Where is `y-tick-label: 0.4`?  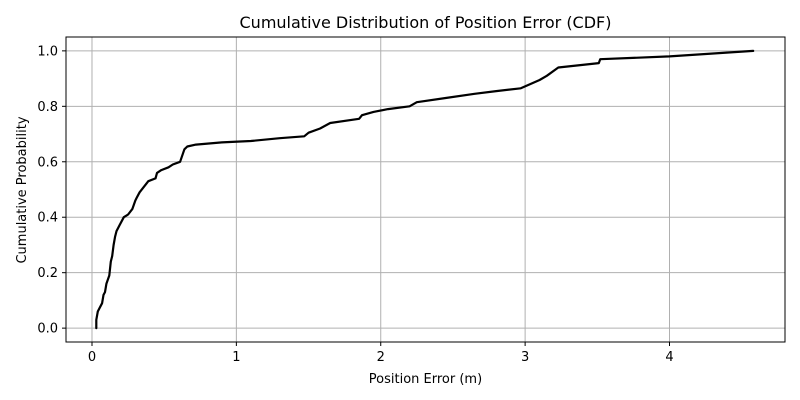 y-tick-label: 0.4 is located at coordinates (47, 218).